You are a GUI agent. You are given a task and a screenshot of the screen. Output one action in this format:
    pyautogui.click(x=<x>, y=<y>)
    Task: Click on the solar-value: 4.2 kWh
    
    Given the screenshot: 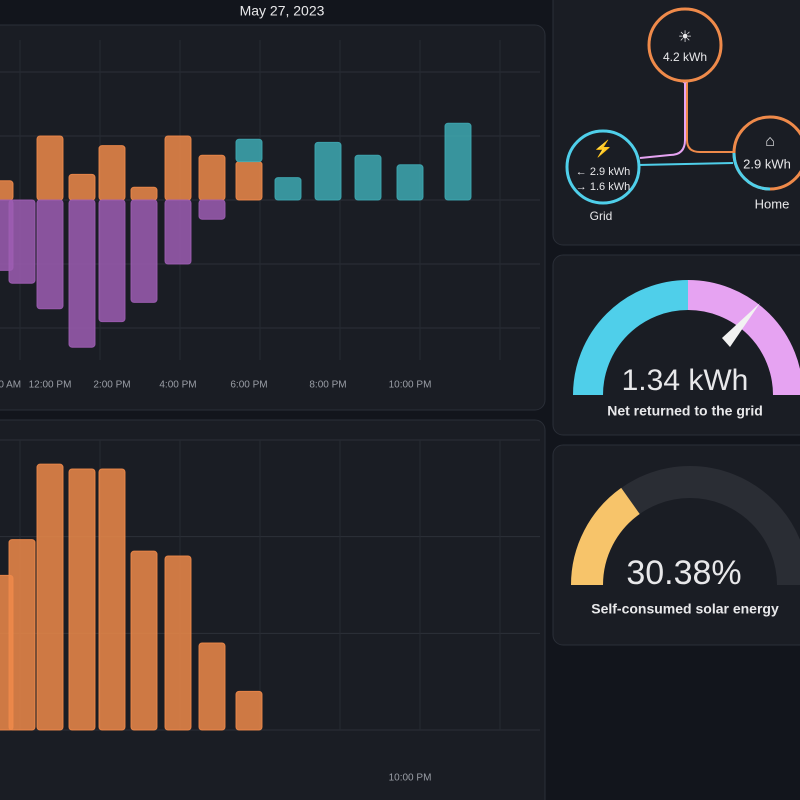 What is the action you would take?
    pyautogui.click(x=685, y=57)
    